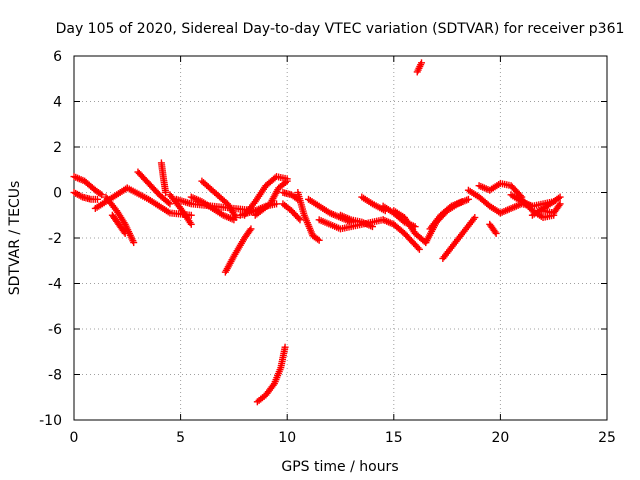 This screenshot has height=480, width=640. What do you see at coordinates (607, 438) in the screenshot?
I see `x-tick-label: 25` at bounding box center [607, 438].